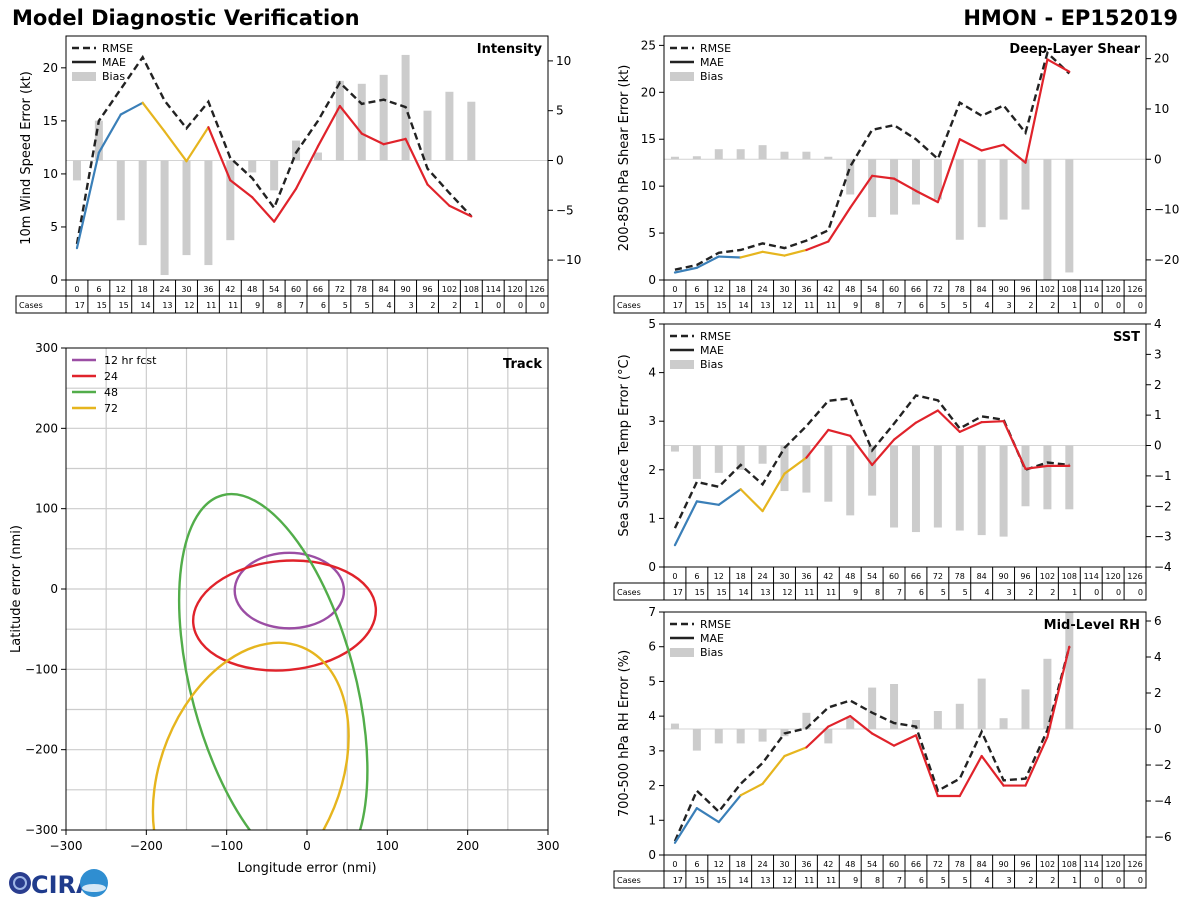 The image size is (1200, 900). Describe the element at coordinates (762, 576) in the screenshot. I see `lead-time-label: 24` at that location.